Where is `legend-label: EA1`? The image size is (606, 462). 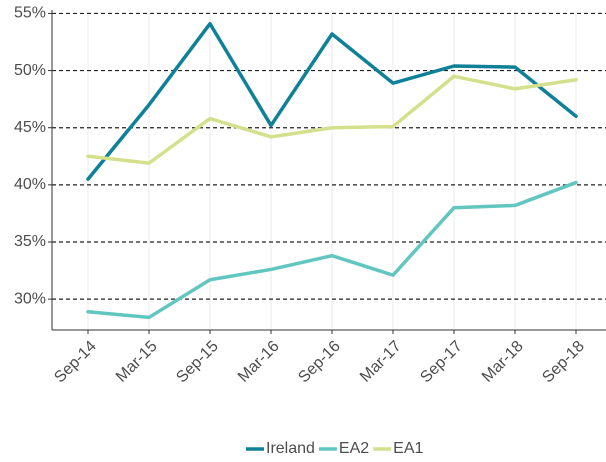 legend-label: EA1 is located at coordinates (408, 448).